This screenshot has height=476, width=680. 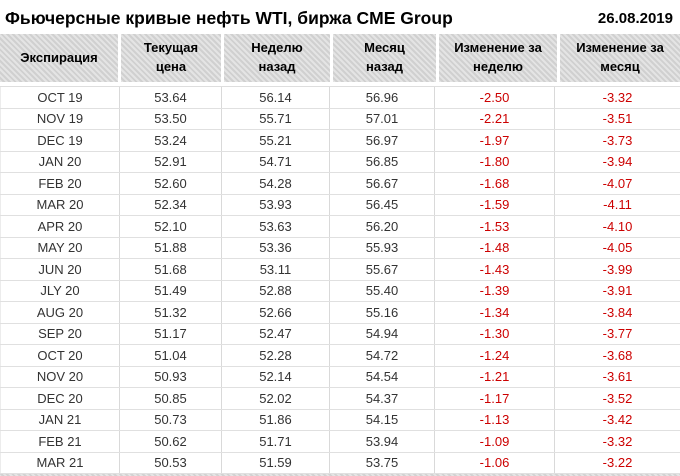 What do you see at coordinates (276, 290) in the screenshot?
I see `value-cell: 52.88` at bounding box center [276, 290].